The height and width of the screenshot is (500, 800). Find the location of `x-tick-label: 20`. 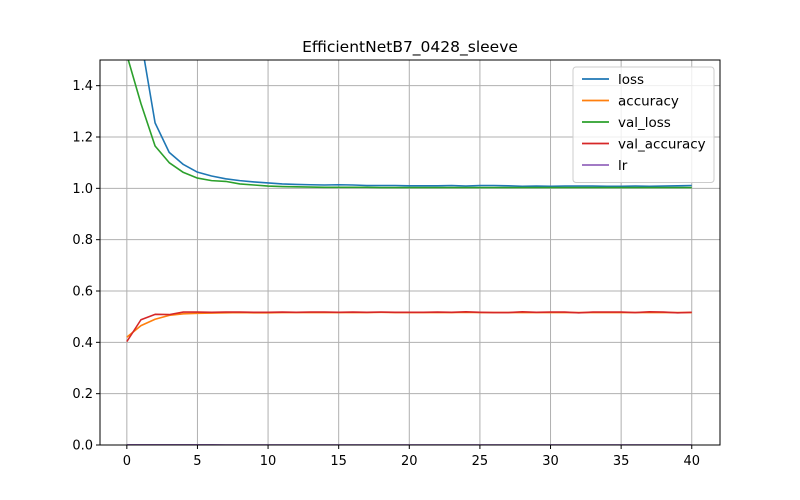

x-tick-label: 20 is located at coordinates (409, 461).